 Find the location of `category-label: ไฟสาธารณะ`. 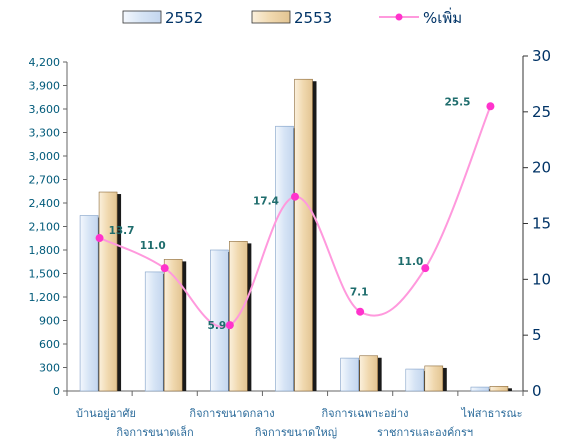

category-label: ไฟสาธารณะ is located at coordinates (491, 413).